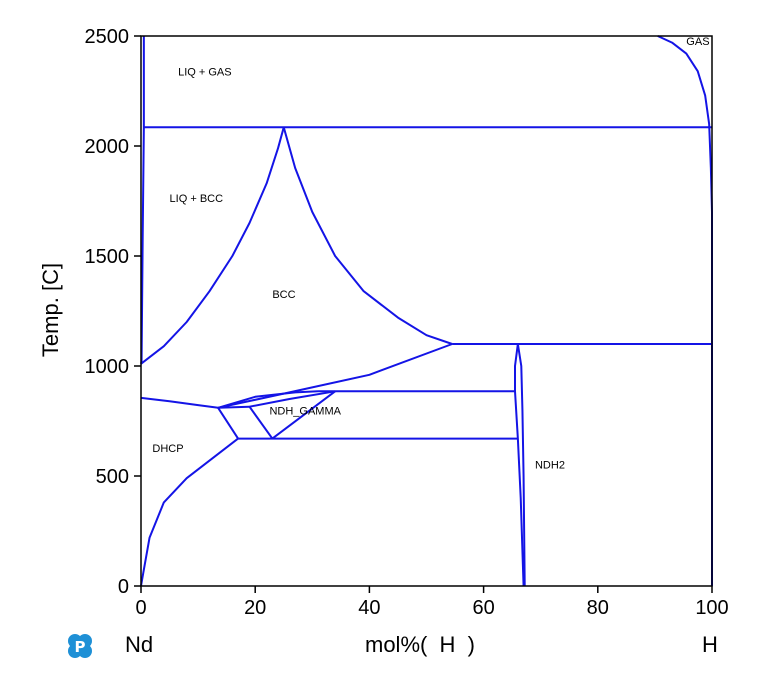 This screenshot has height=695, width=759. Describe the element at coordinates (107, 257) in the screenshot. I see `y-tick-label: 1500` at that location.